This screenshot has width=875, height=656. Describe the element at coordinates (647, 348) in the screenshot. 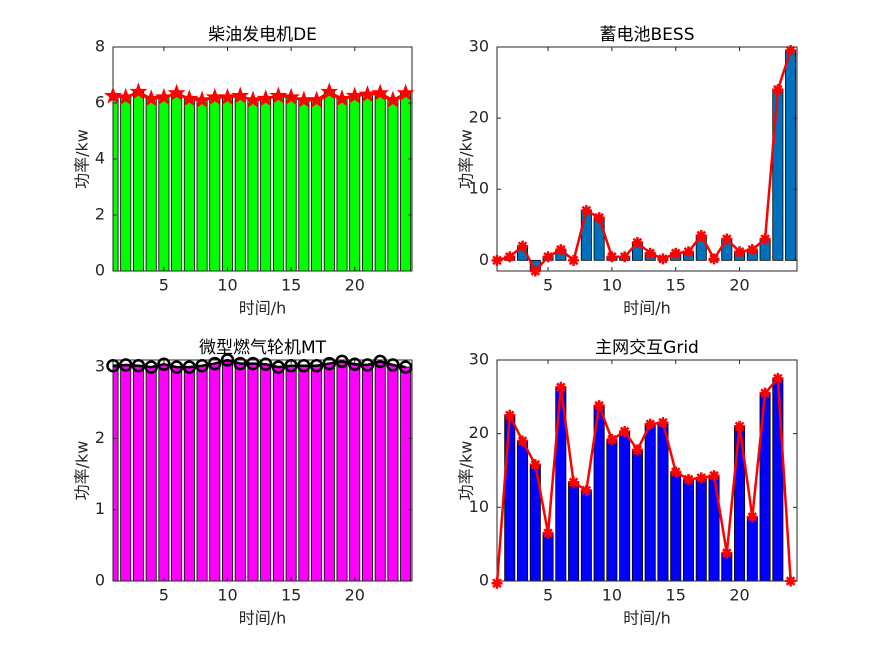

I see `chart-title: 主网交互Grid` at that location.